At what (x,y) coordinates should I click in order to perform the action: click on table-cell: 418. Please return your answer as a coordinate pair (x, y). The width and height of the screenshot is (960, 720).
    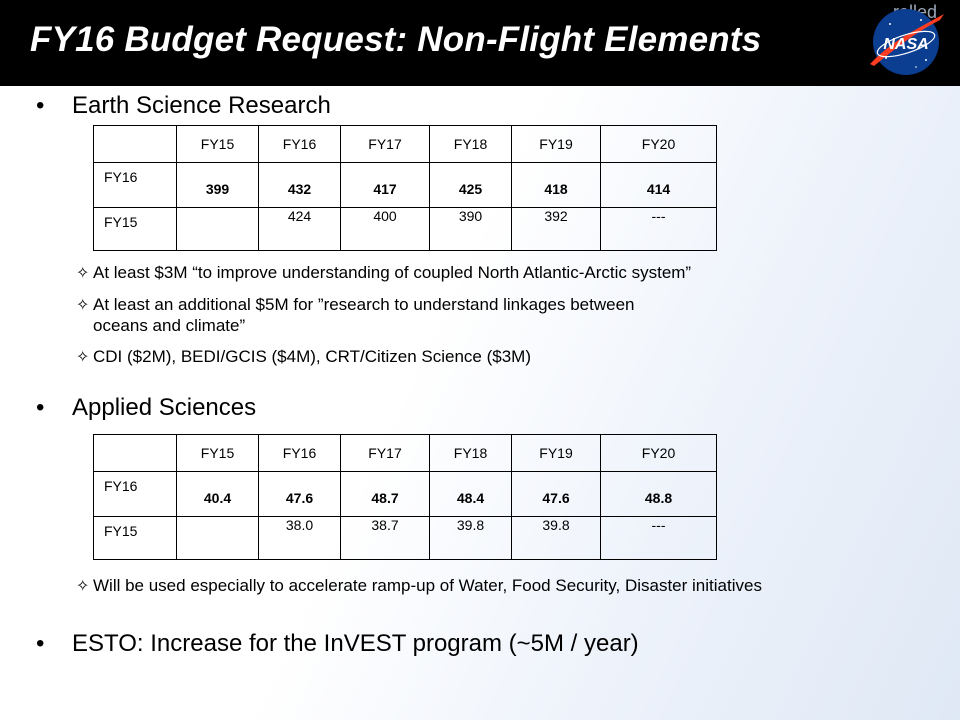
    Looking at the image, I should click on (556, 185).